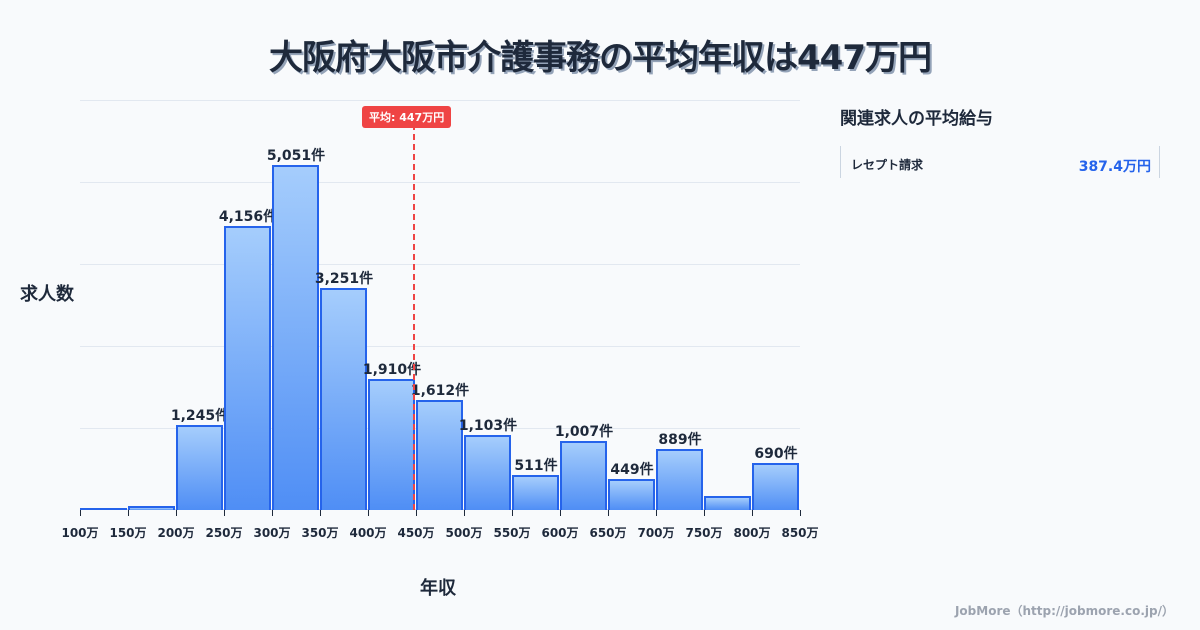  What do you see at coordinates (272, 533) in the screenshot?
I see `x-tick-label: 300万` at bounding box center [272, 533].